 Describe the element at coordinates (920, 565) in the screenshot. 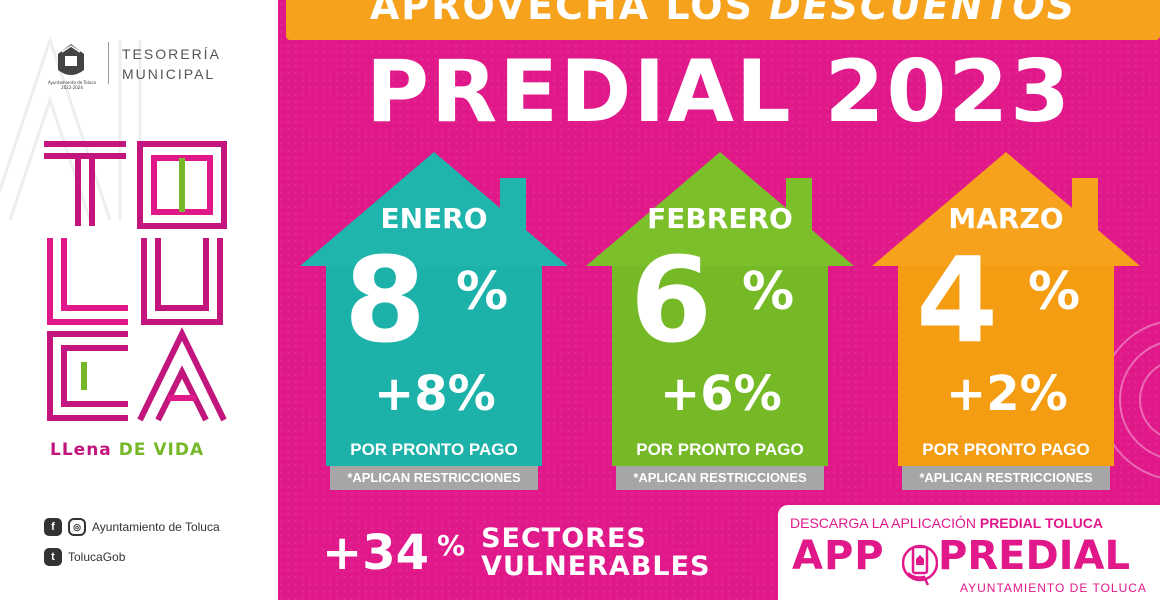

I see `phone-in-hand-icon` at that location.